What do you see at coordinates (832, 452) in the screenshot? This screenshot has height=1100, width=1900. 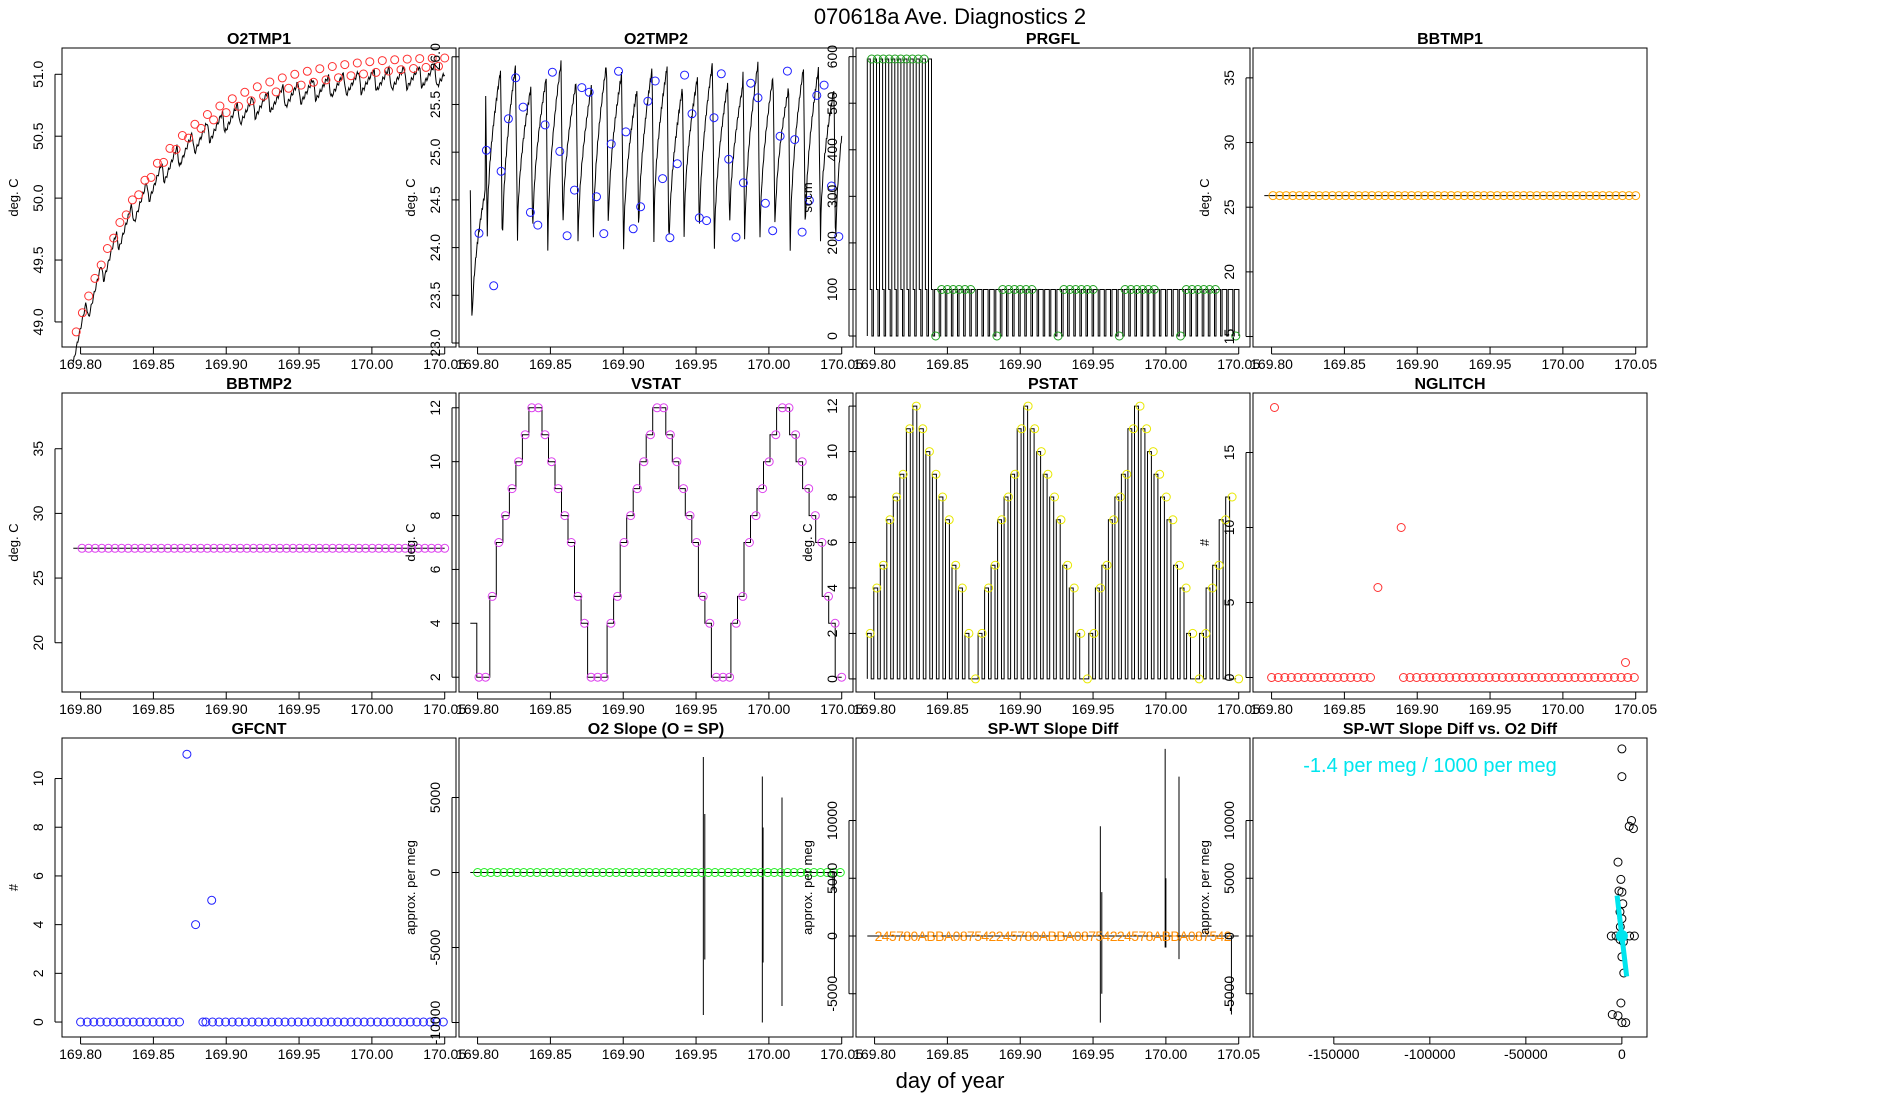 I see `y-tick-label: 10` at bounding box center [832, 452].